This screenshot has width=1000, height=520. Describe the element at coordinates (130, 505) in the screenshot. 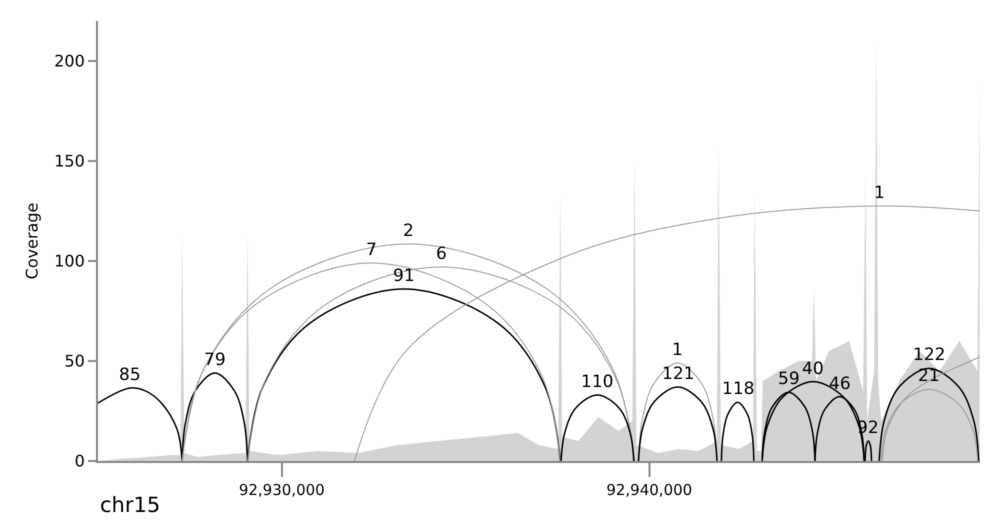

I see `x-axis-title: chr15` at that location.